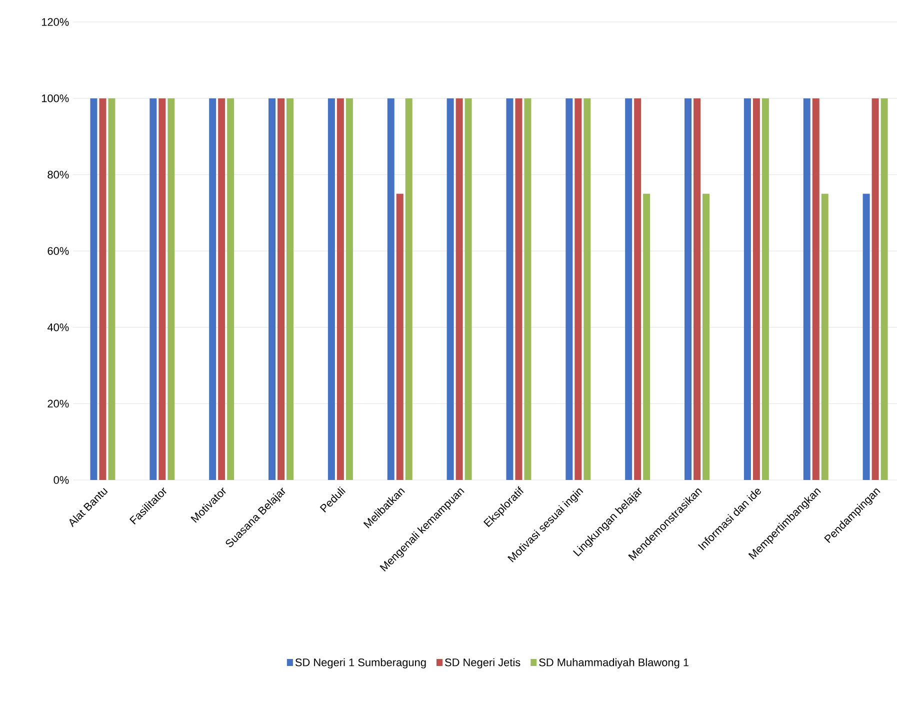 This screenshot has height=704, width=897. I want to click on y-tick-label: 100%, so click(55, 98).